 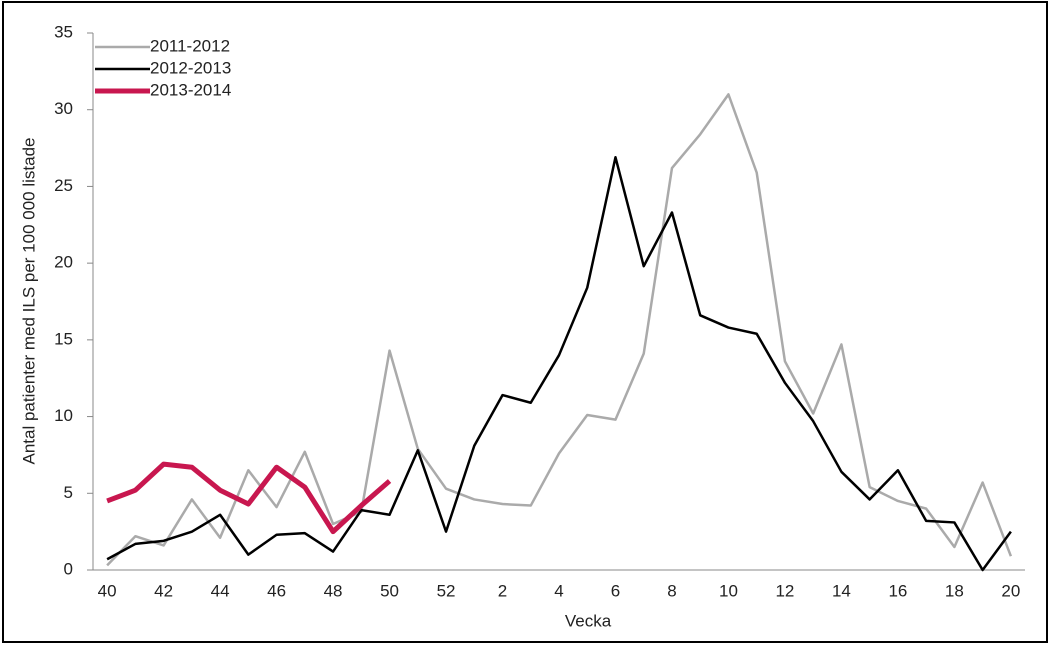 I want to click on legend-label: 2011-2012, so click(x=190, y=45).